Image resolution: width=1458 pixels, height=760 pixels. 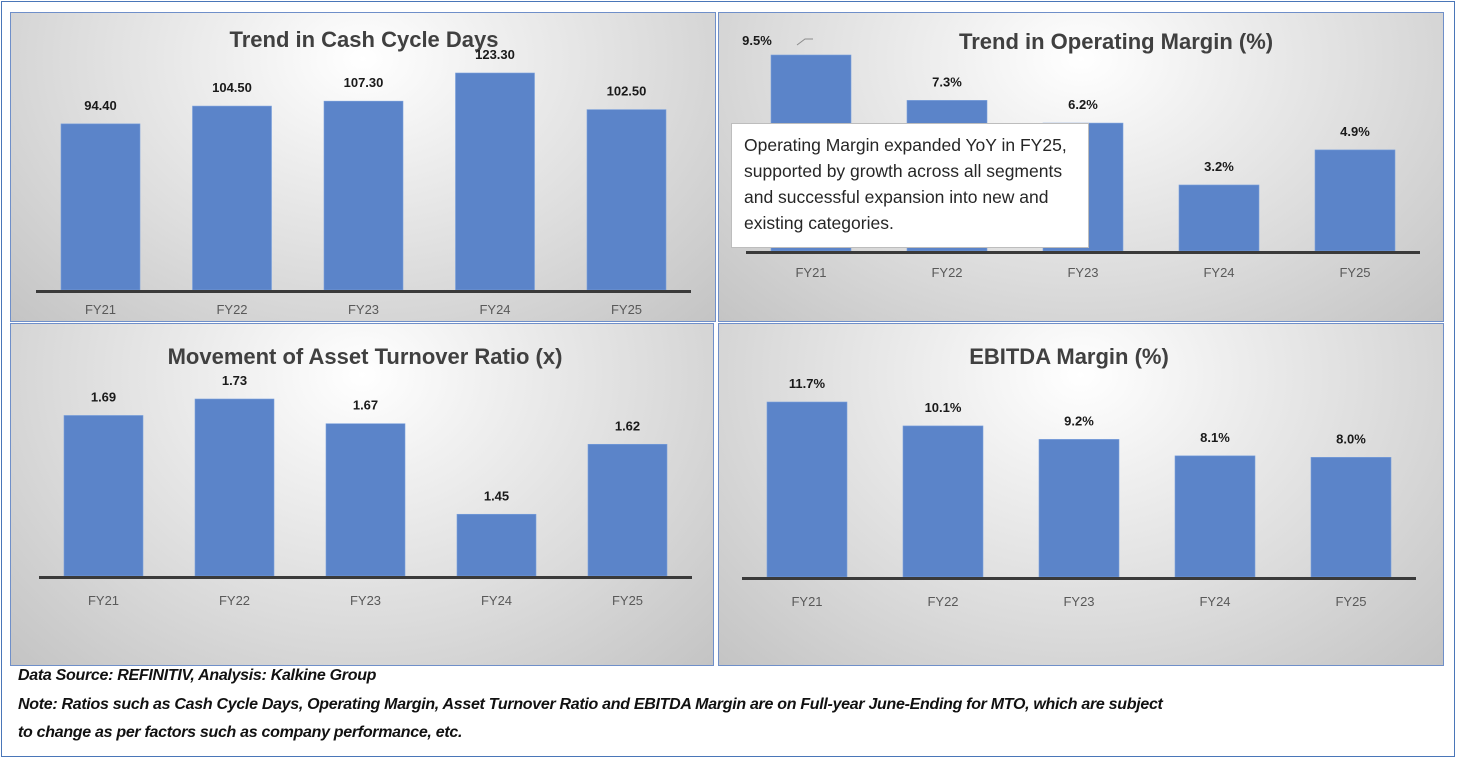 What do you see at coordinates (365, 405) in the screenshot?
I see `data-label-fy23: 1.67` at bounding box center [365, 405].